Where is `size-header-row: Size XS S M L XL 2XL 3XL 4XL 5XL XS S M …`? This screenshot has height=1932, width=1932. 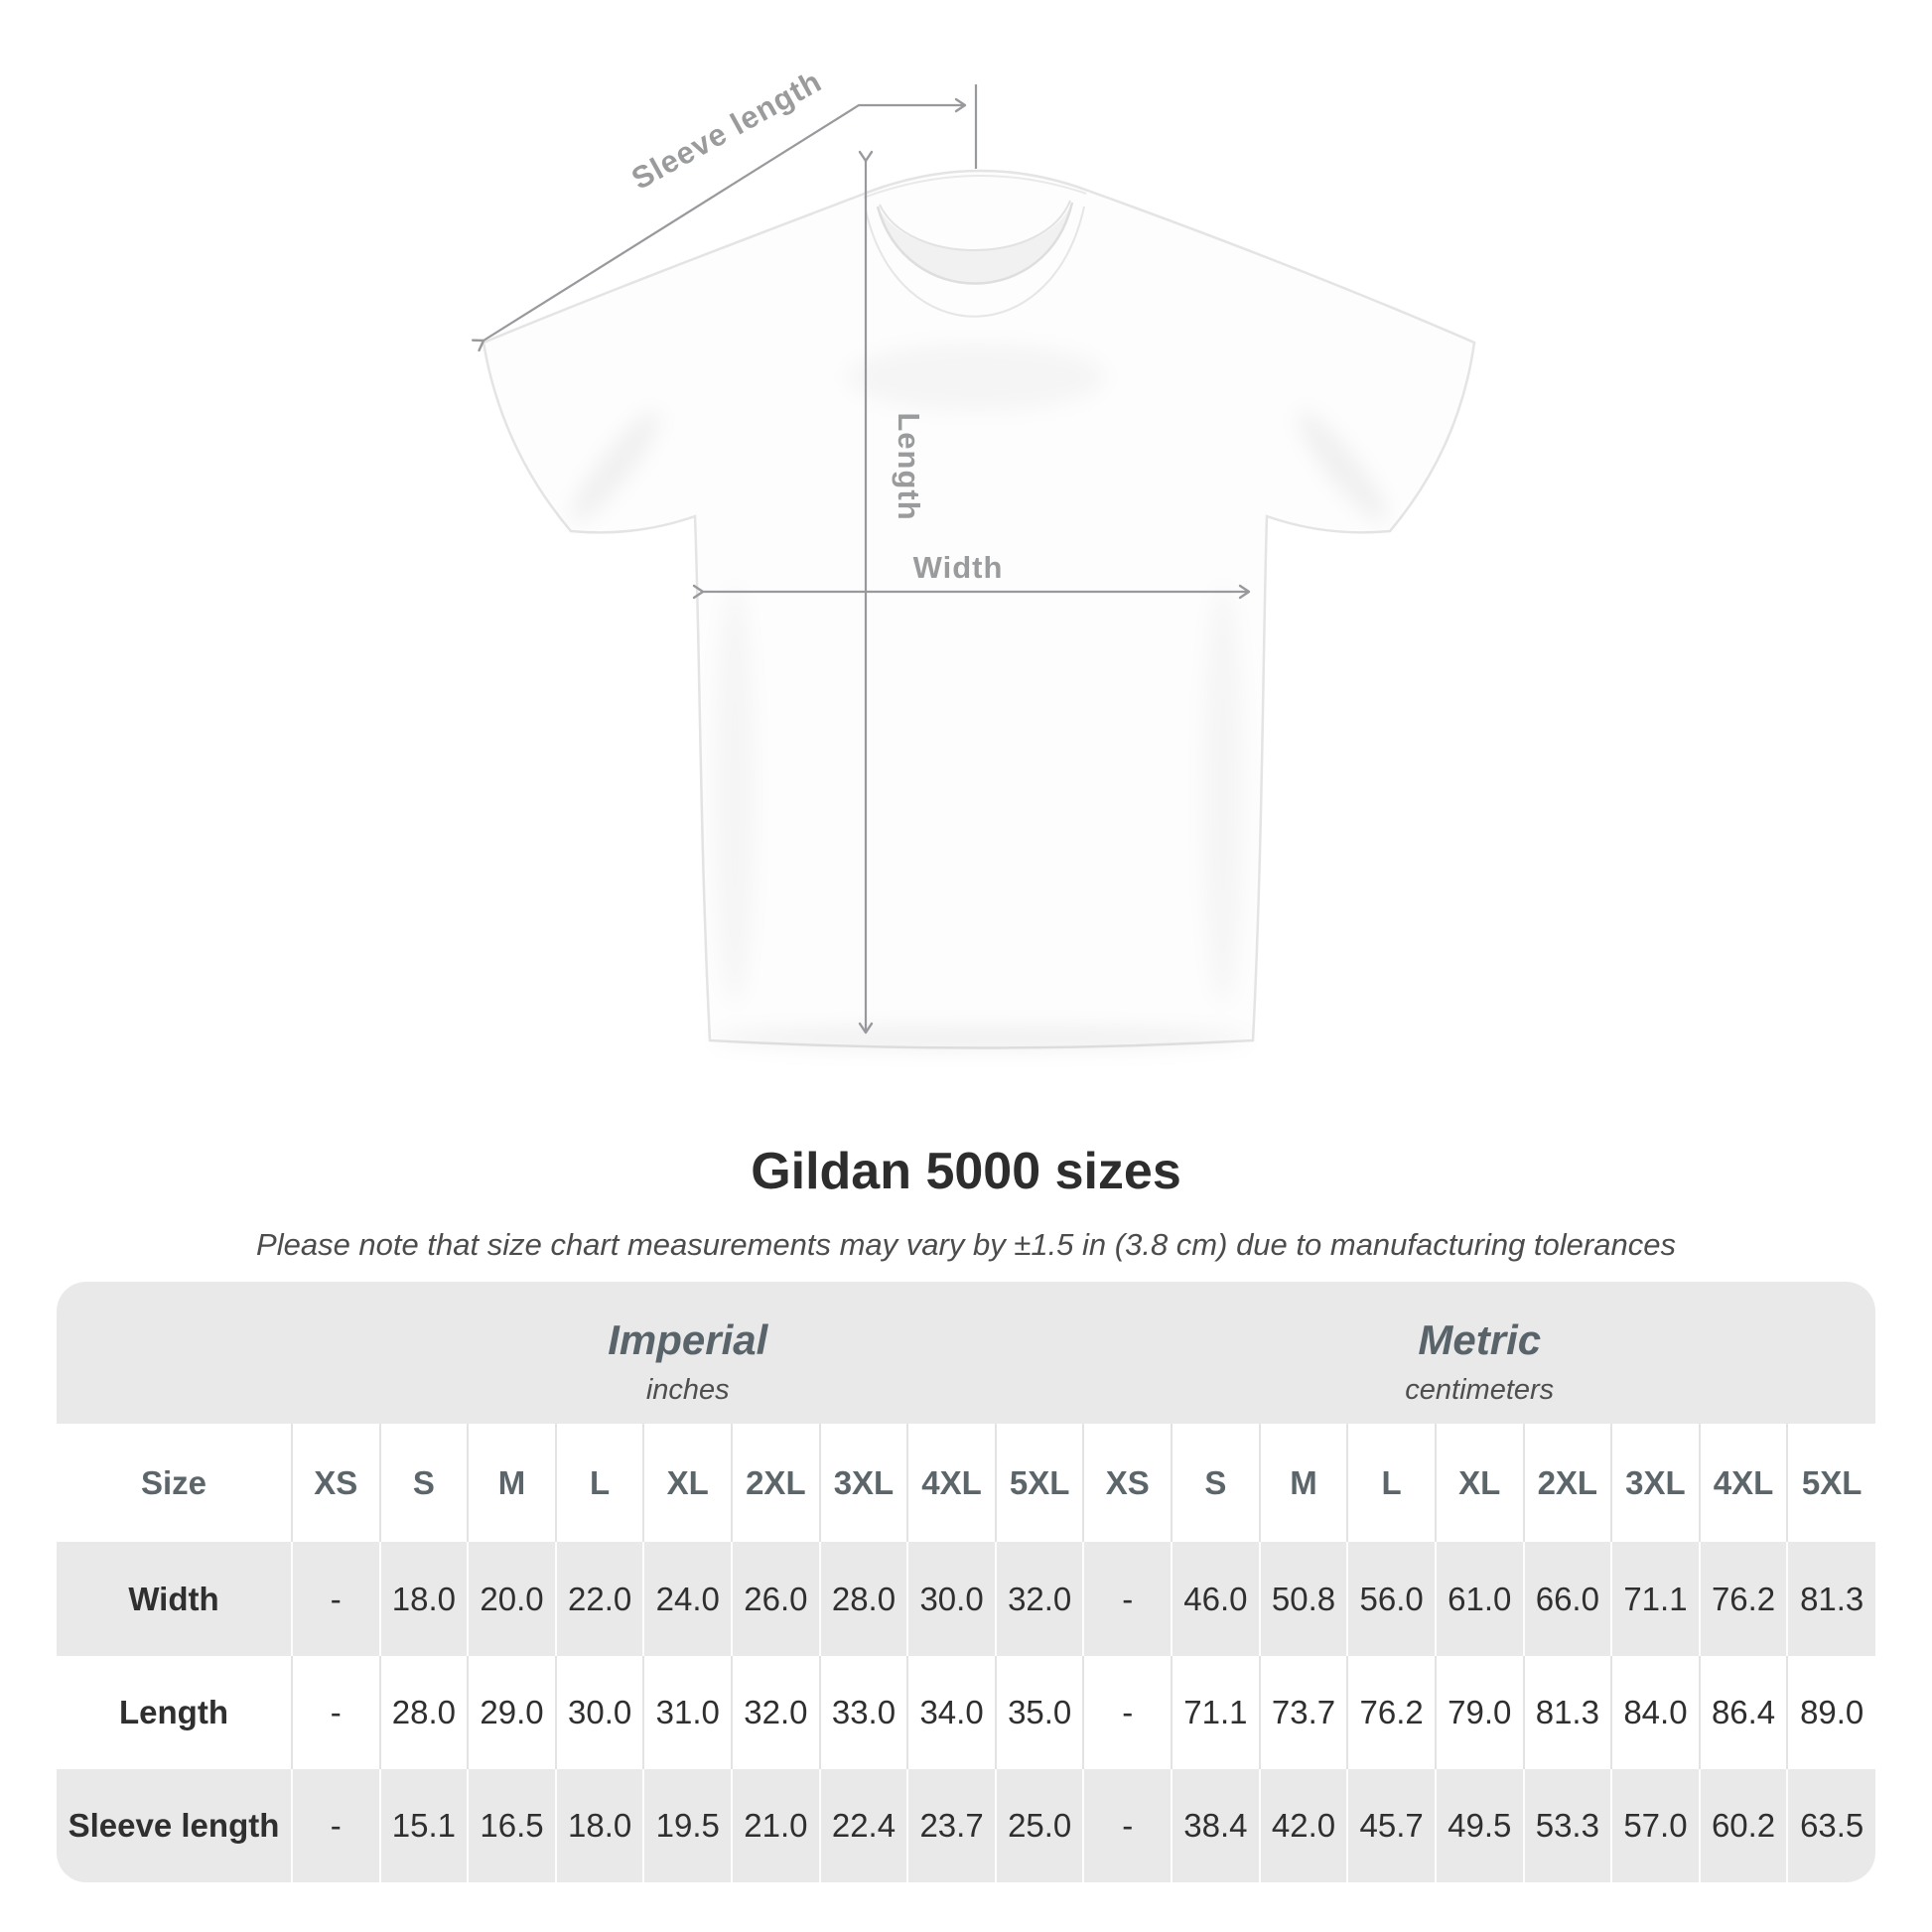
size-header-row: Size XS S M L XL 2XL 3XL 4XL 5XL XS S M … is located at coordinates (966, 1483).